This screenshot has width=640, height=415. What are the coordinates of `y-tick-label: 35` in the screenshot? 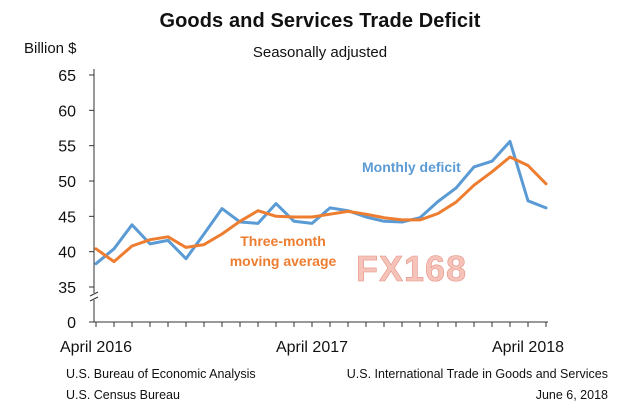 It's located at (67, 288).